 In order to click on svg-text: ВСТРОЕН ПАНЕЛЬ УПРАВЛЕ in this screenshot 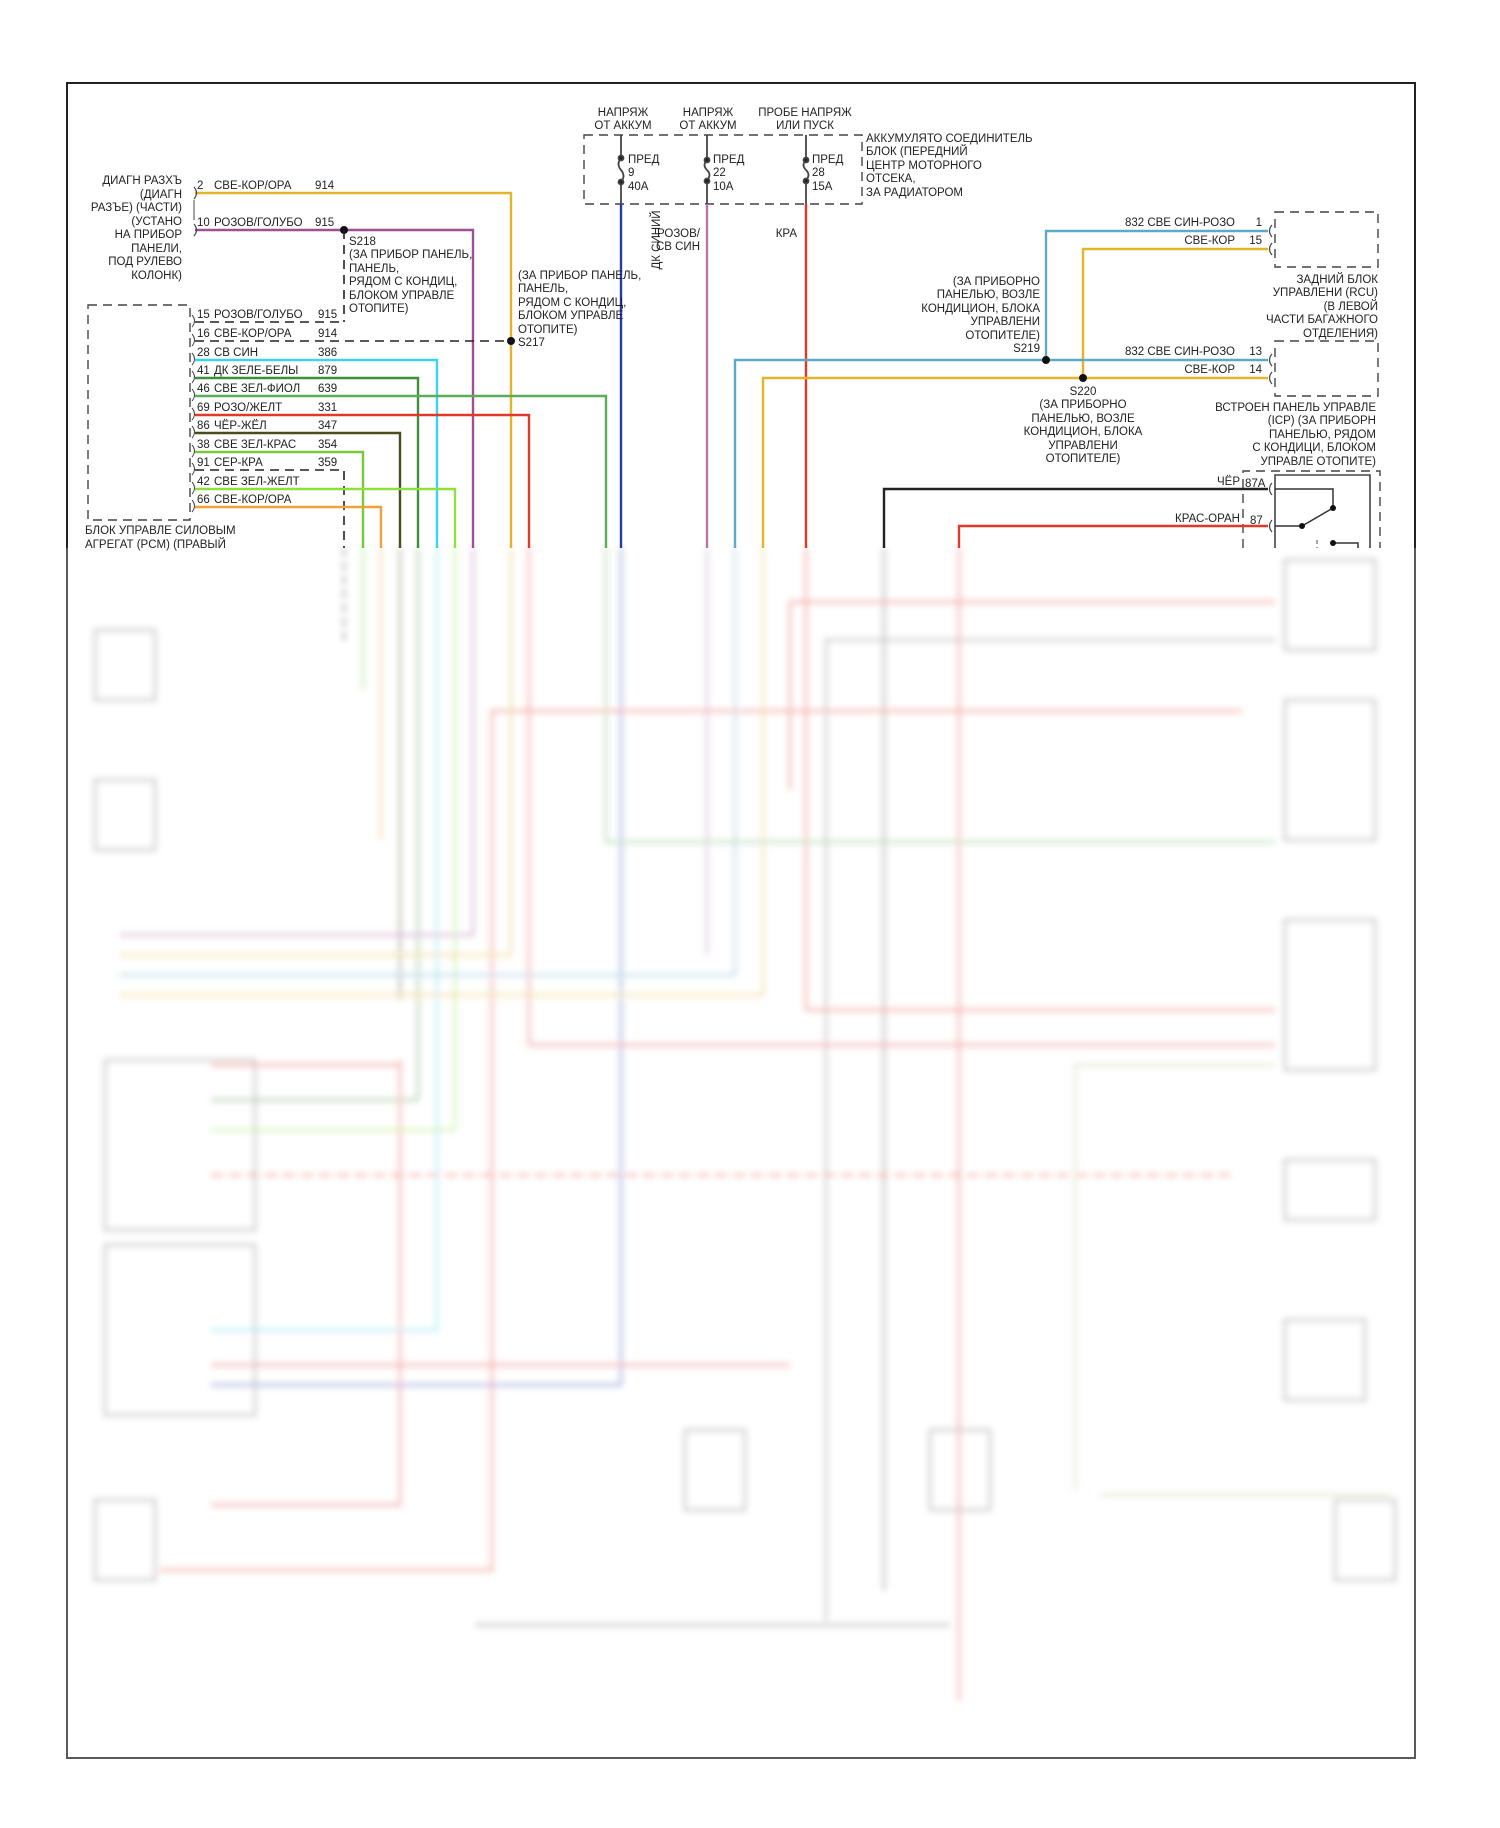, I will do `click(1295, 408)`.